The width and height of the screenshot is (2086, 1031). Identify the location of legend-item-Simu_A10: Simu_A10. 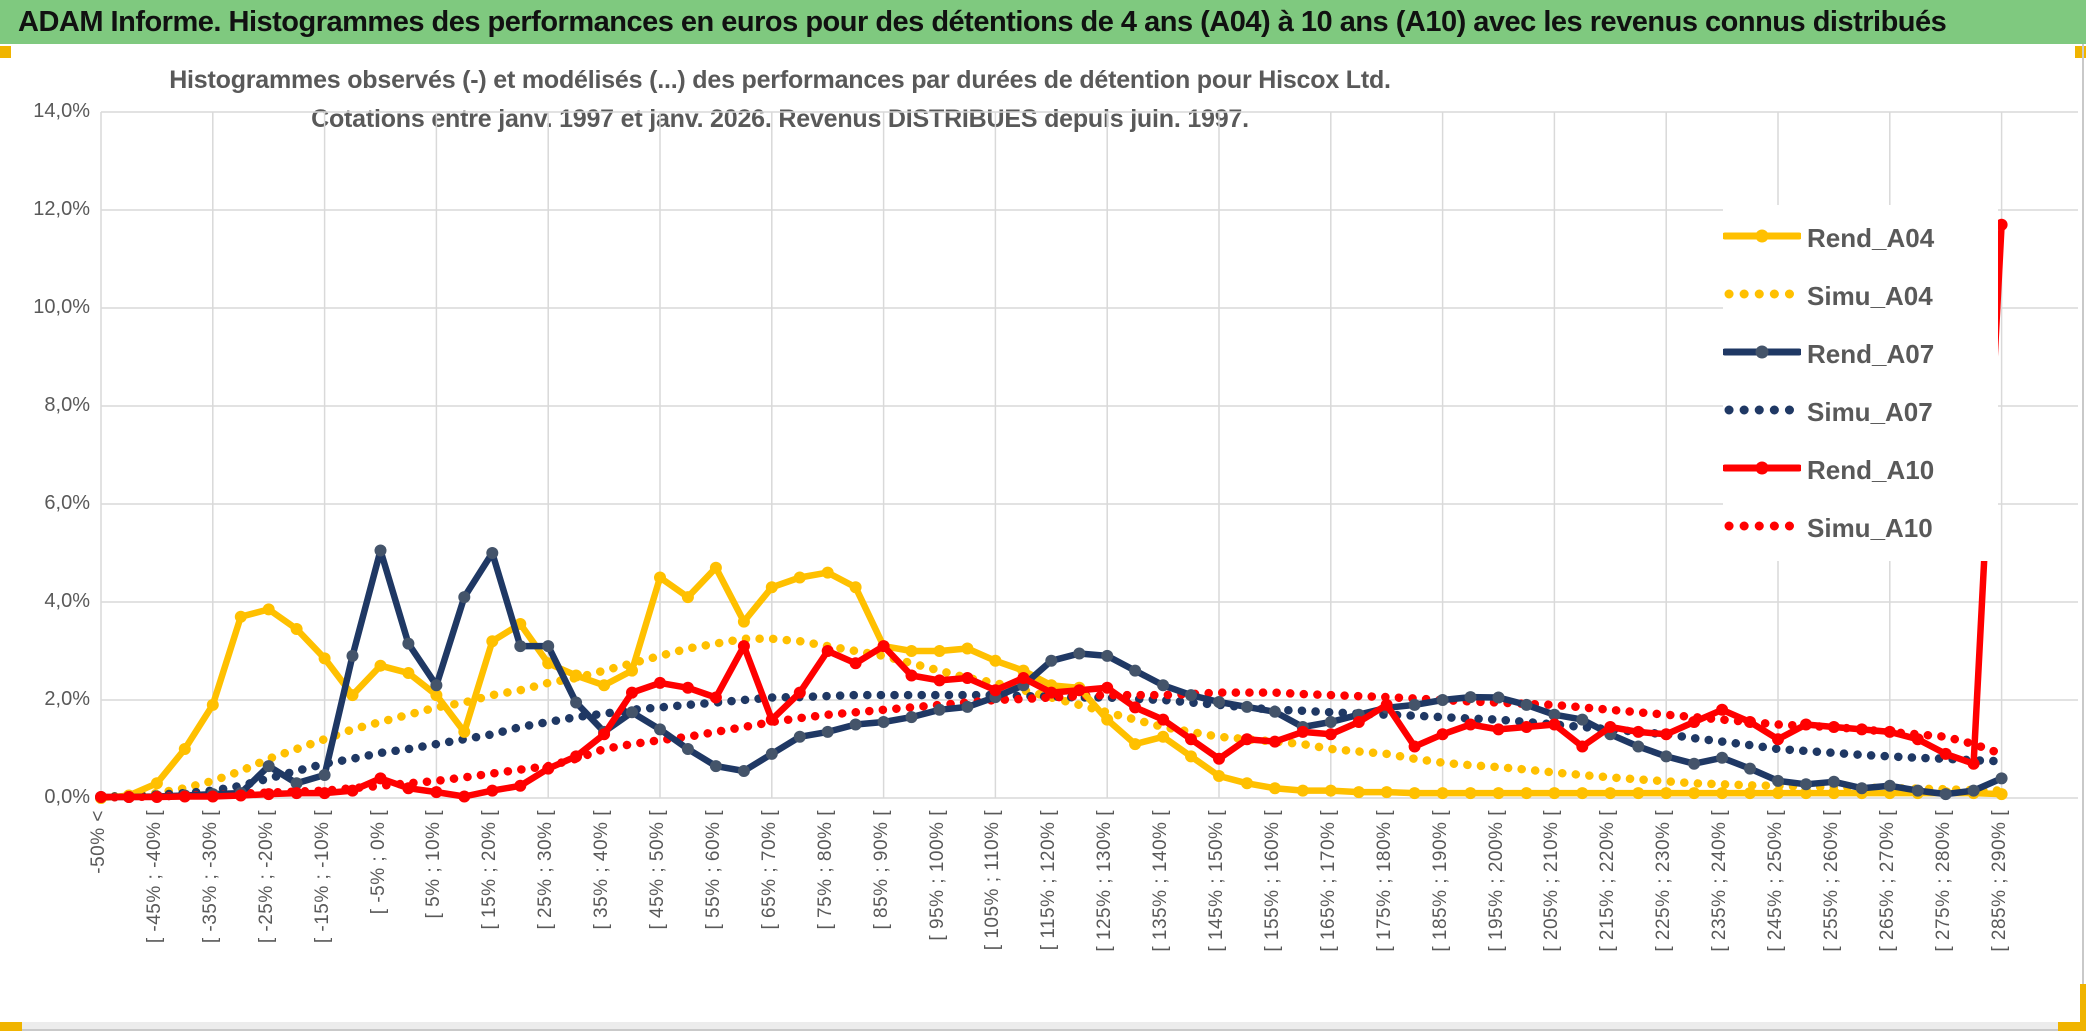
(1860, 528).